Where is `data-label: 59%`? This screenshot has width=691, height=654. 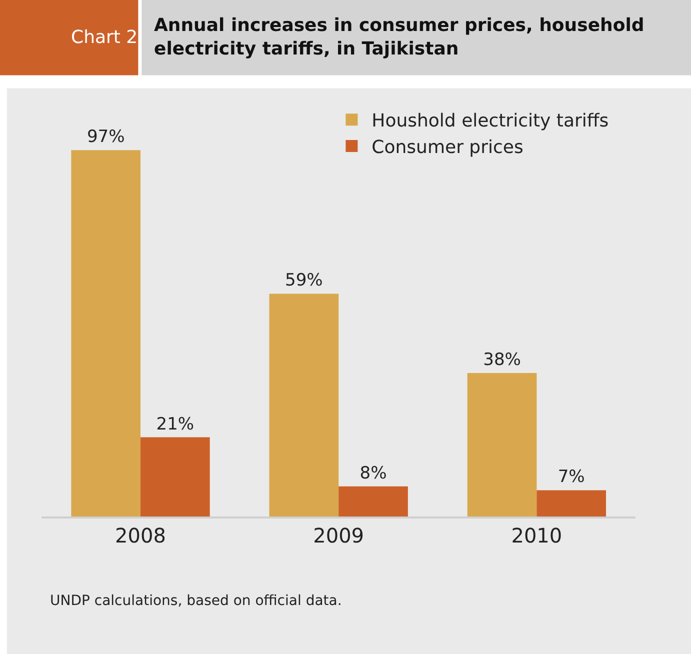 data-label: 59% is located at coordinates (304, 280).